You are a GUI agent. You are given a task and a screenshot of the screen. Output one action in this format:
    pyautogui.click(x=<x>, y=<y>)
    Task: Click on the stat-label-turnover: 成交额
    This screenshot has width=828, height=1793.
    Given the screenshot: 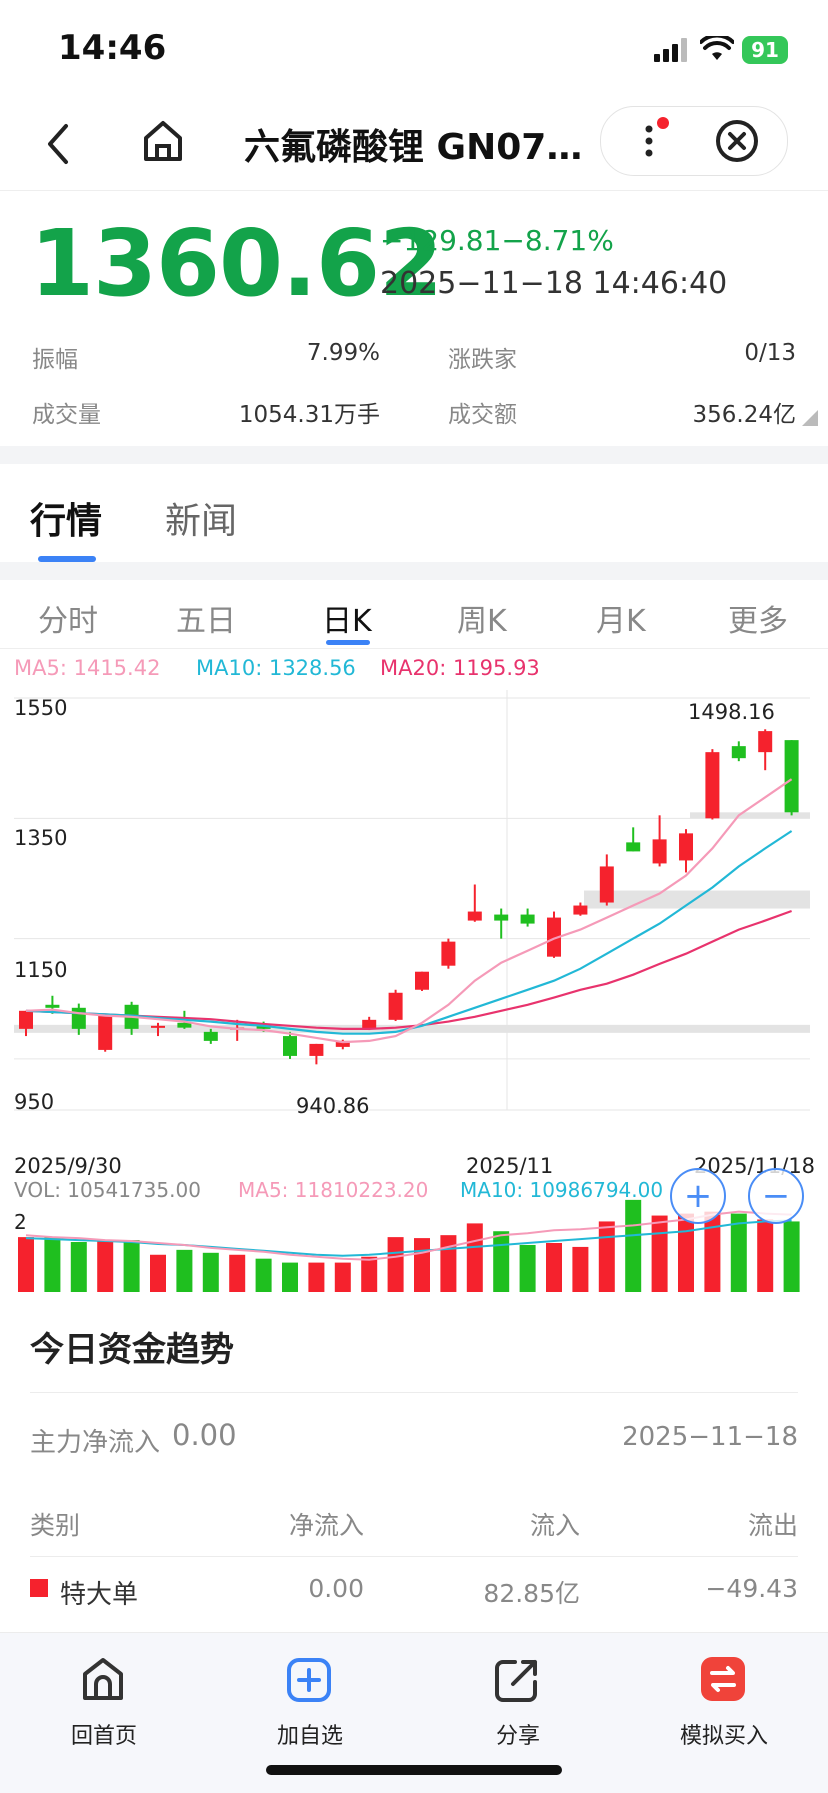 What is the action you would take?
    pyautogui.click(x=482, y=415)
    